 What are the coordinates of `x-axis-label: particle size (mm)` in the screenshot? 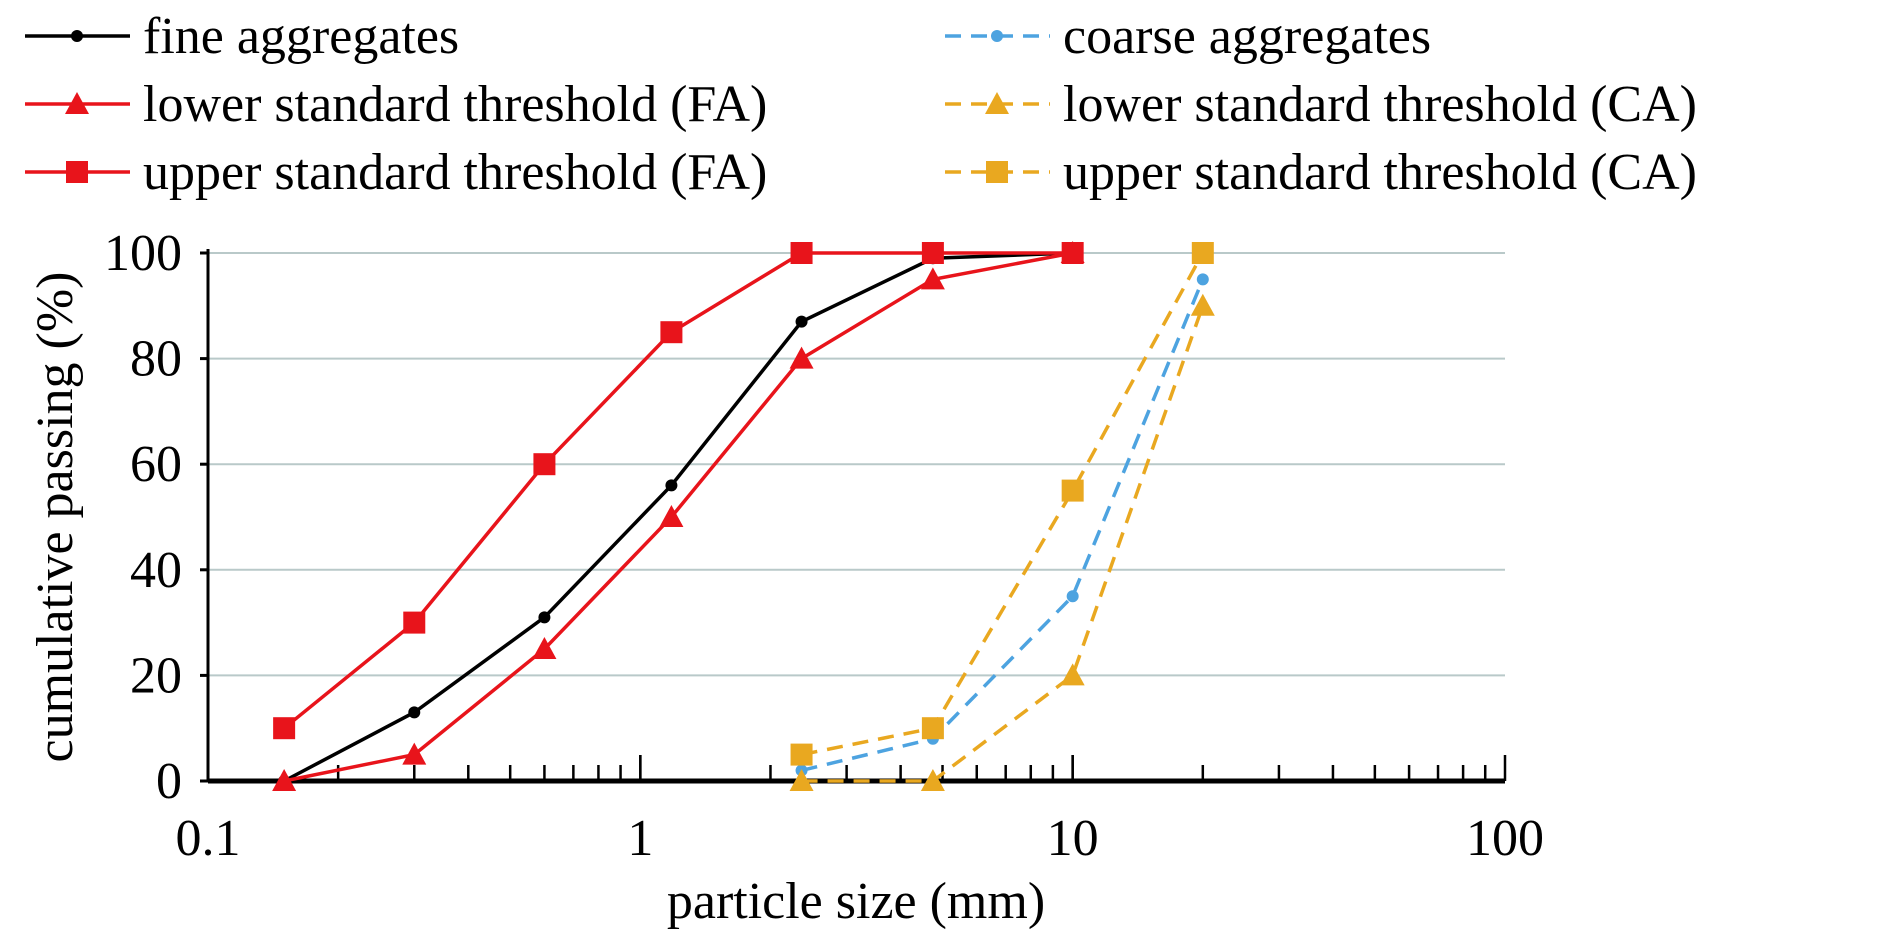 It's located at (856, 901).